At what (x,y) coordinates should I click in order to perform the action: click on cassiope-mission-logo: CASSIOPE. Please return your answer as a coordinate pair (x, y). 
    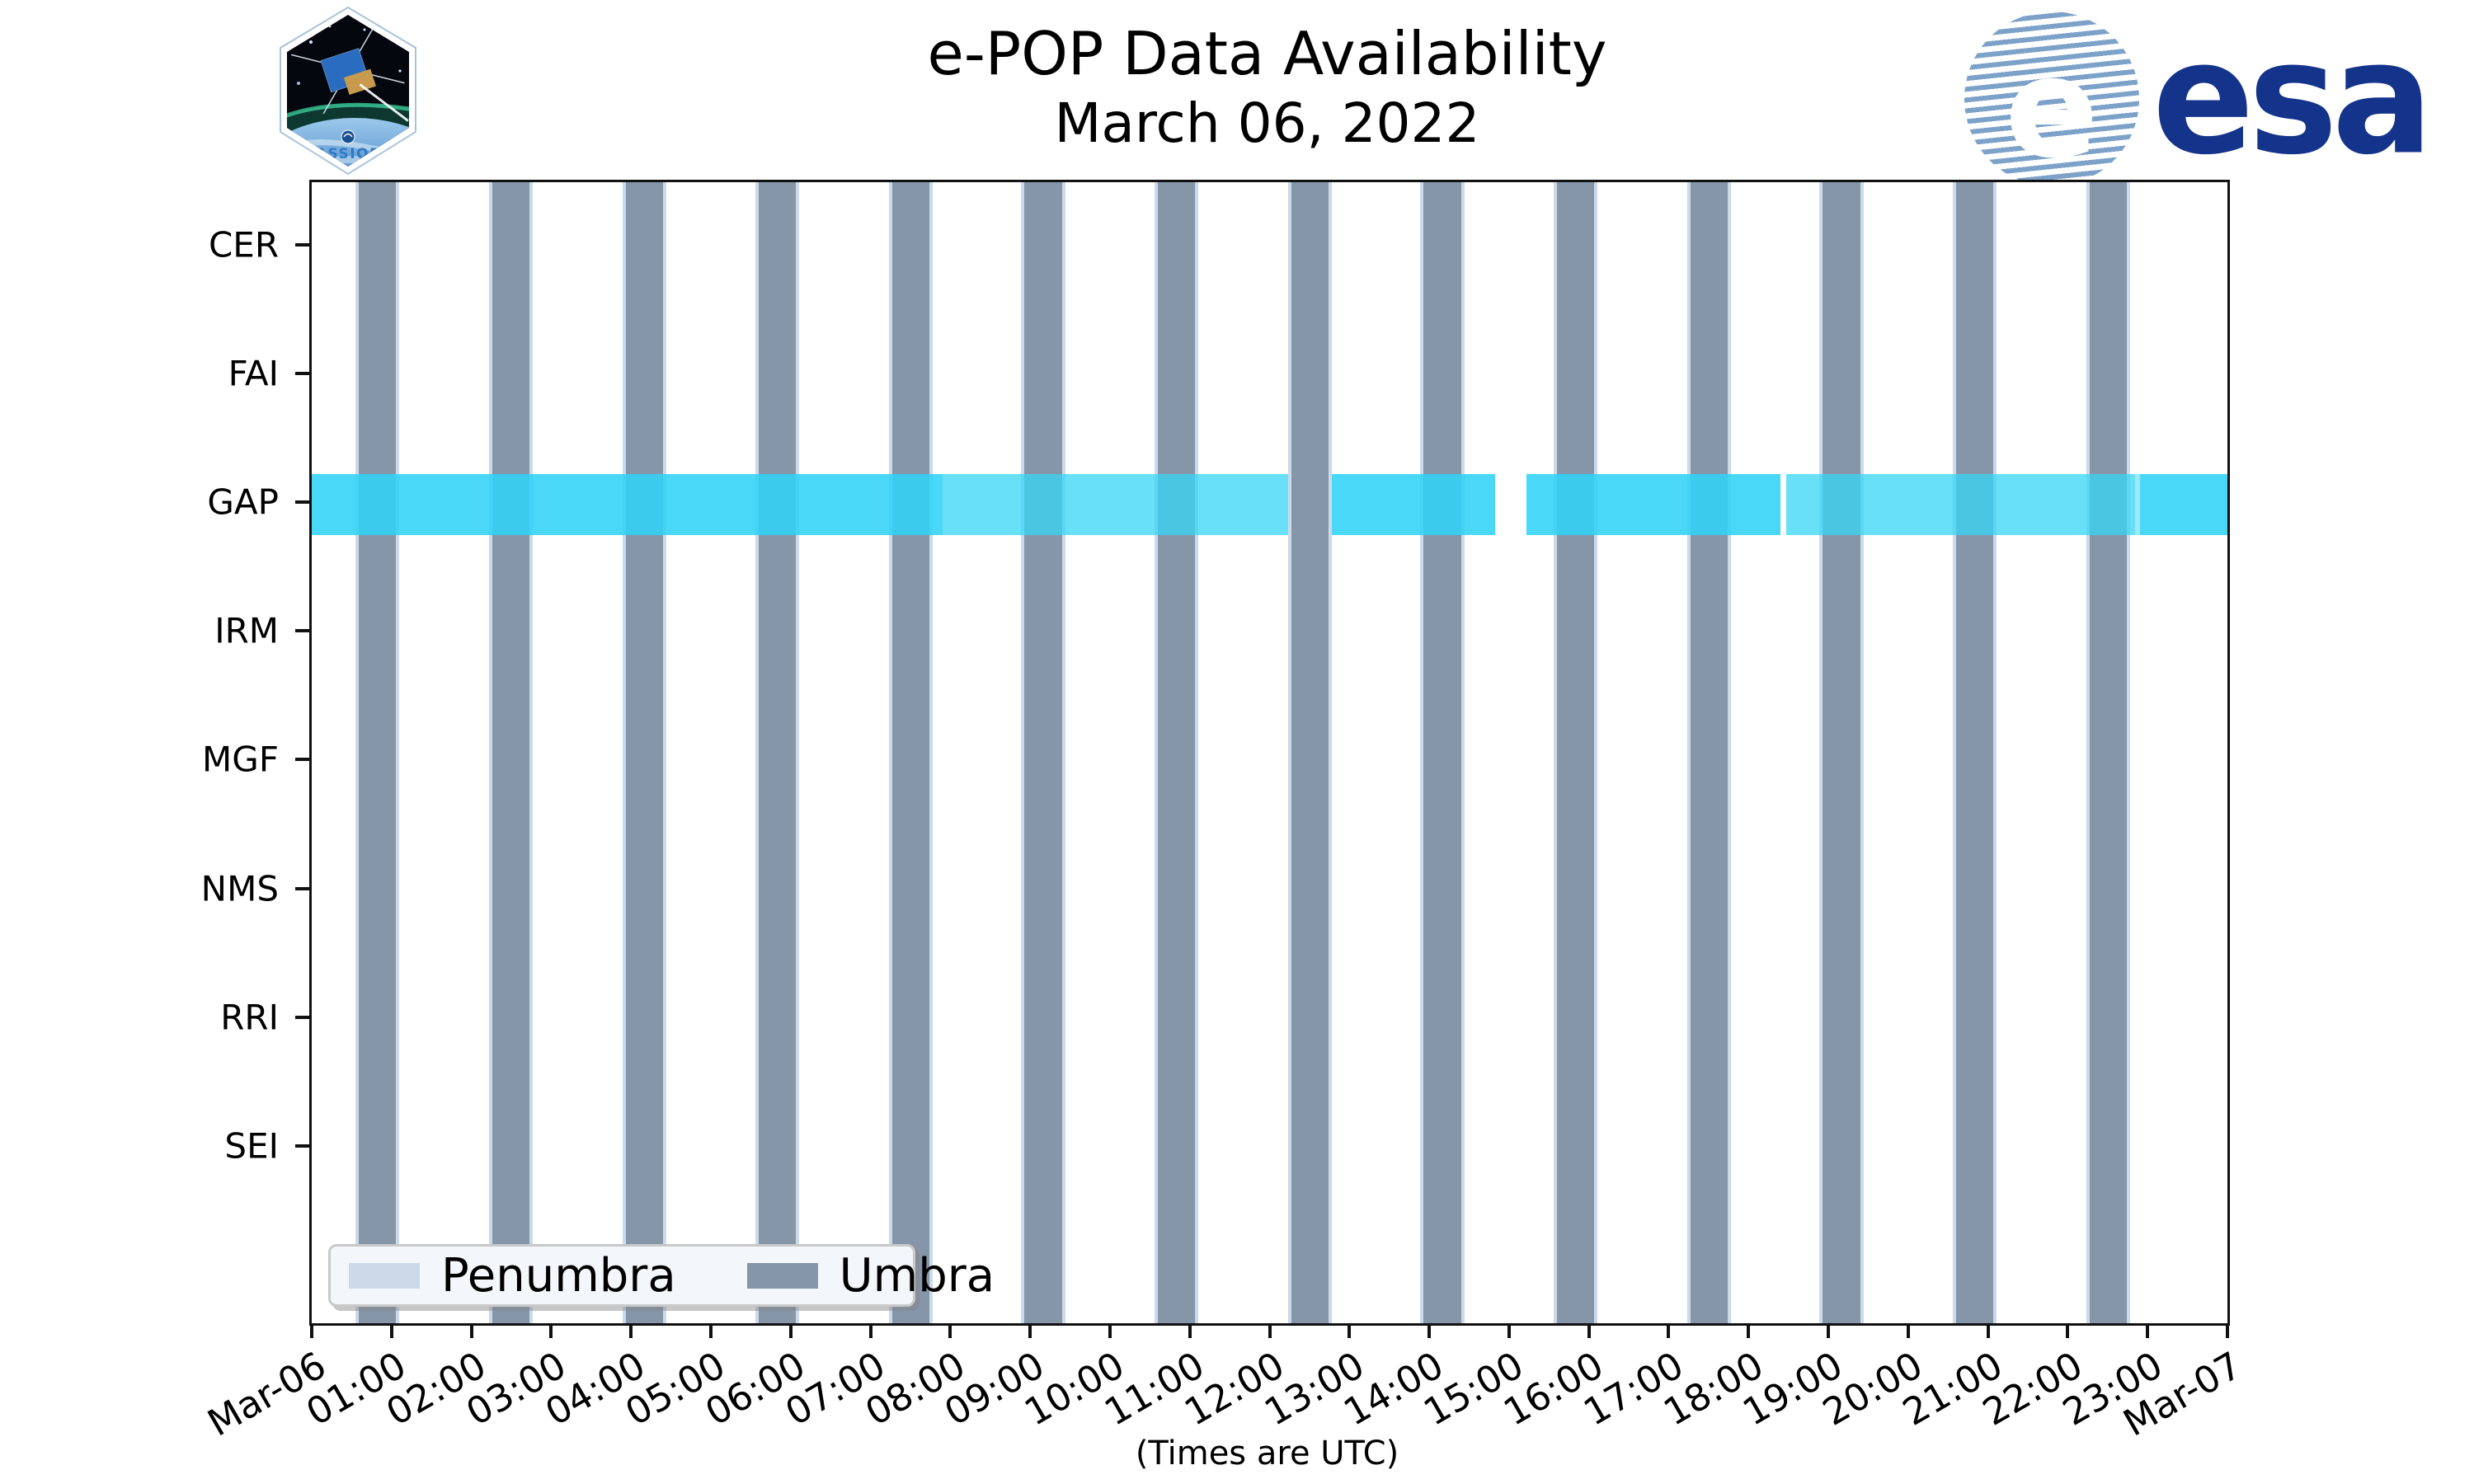
    Looking at the image, I should click on (348, 90).